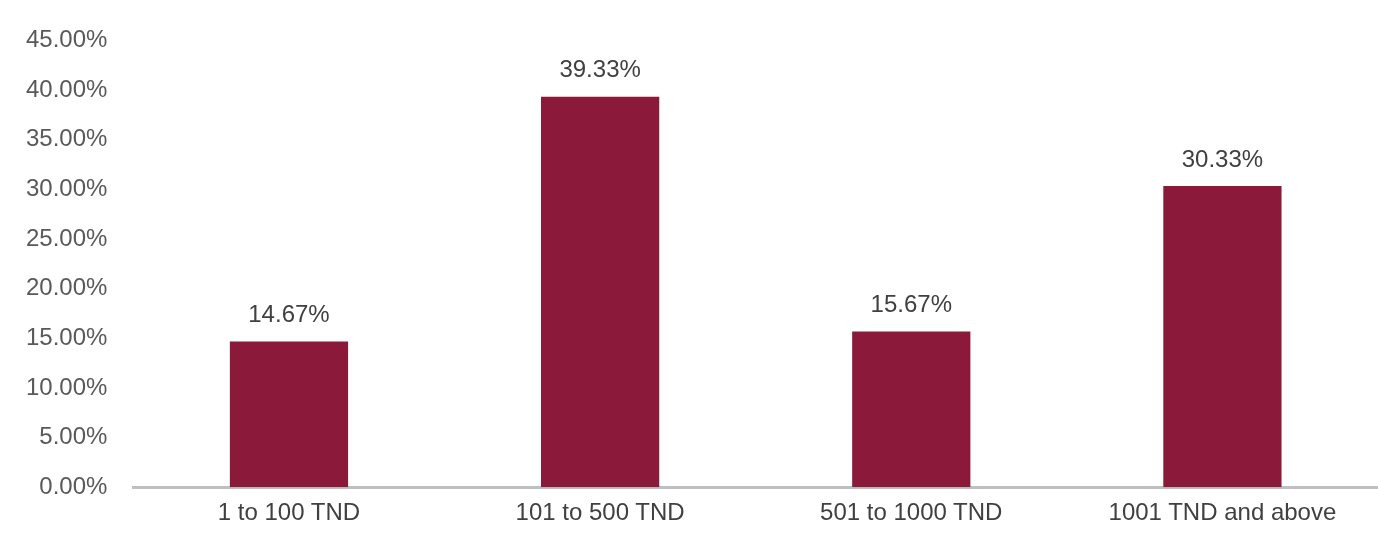 The image size is (1378, 544). What do you see at coordinates (66, 386) in the screenshot?
I see `y-tick-label: 10.00%` at bounding box center [66, 386].